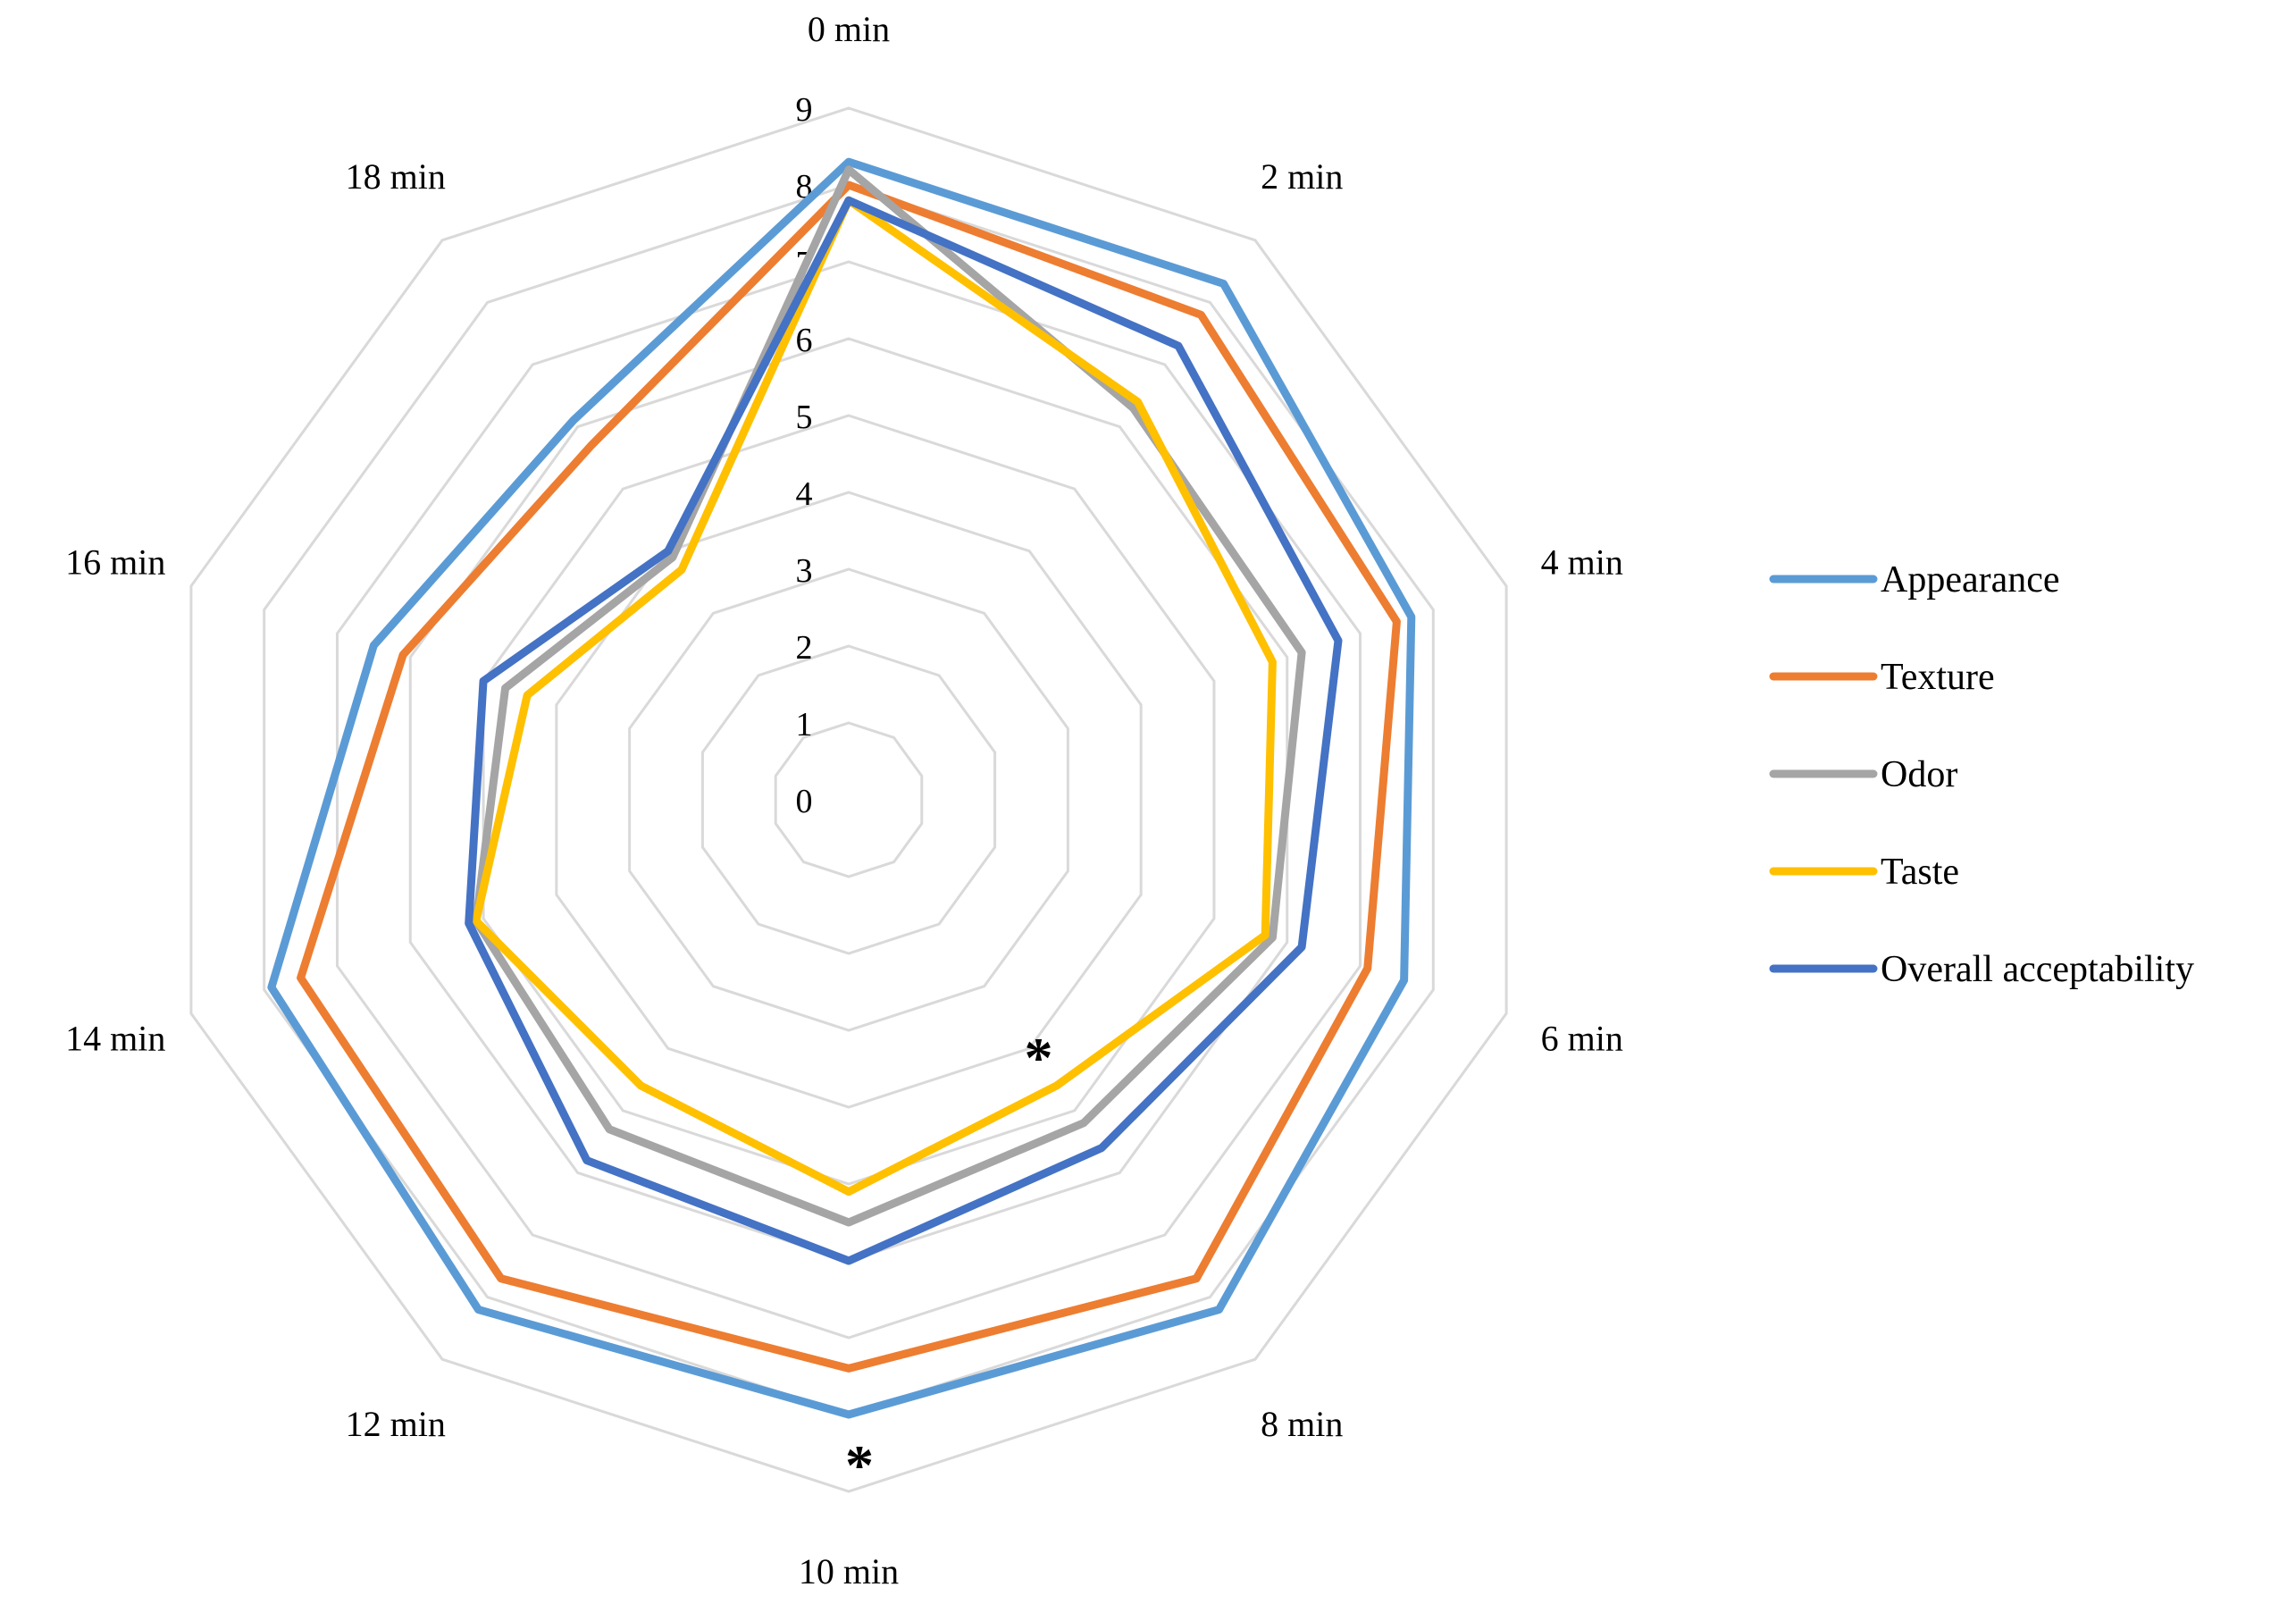  I want to click on legend-item-texture: Texture, so click(1882, 678).